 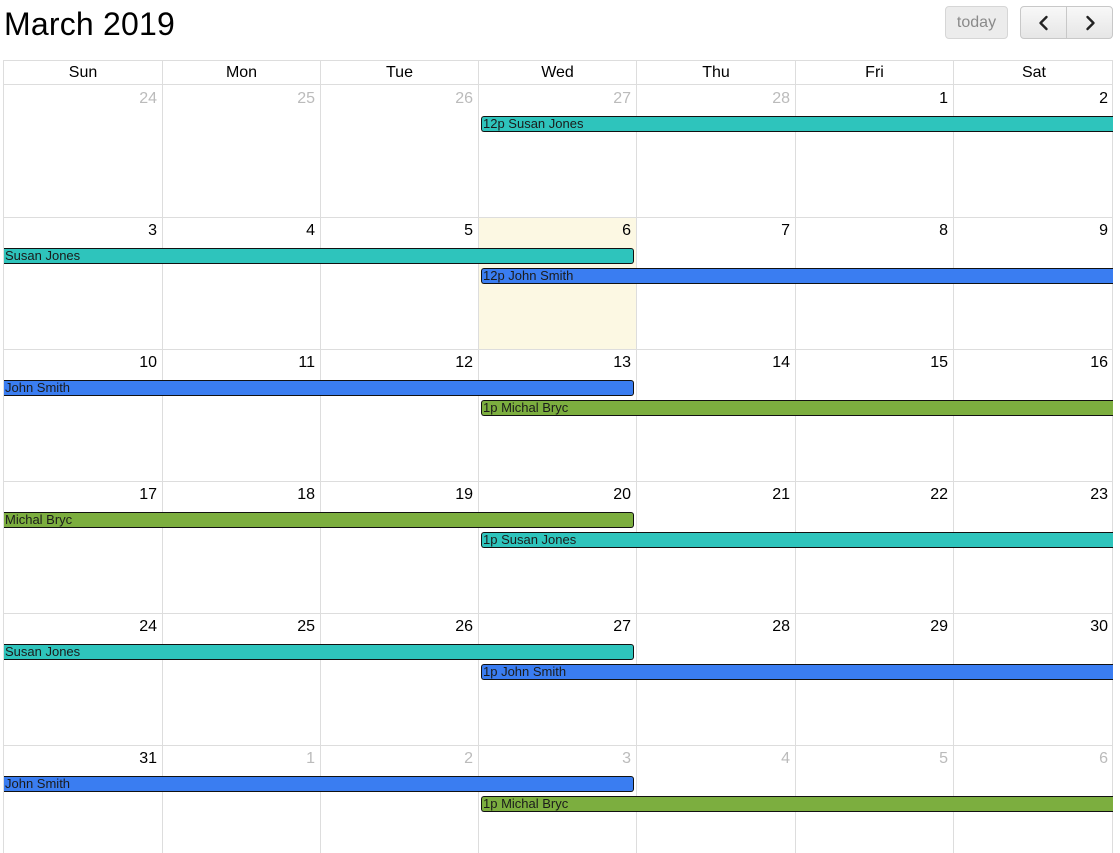 I want to click on day-number: 8, so click(x=943, y=230).